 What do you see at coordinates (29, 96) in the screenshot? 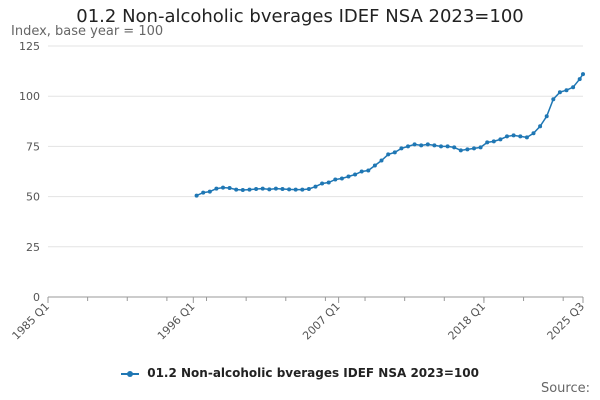
I see `y-tick-label: 100` at bounding box center [29, 96].